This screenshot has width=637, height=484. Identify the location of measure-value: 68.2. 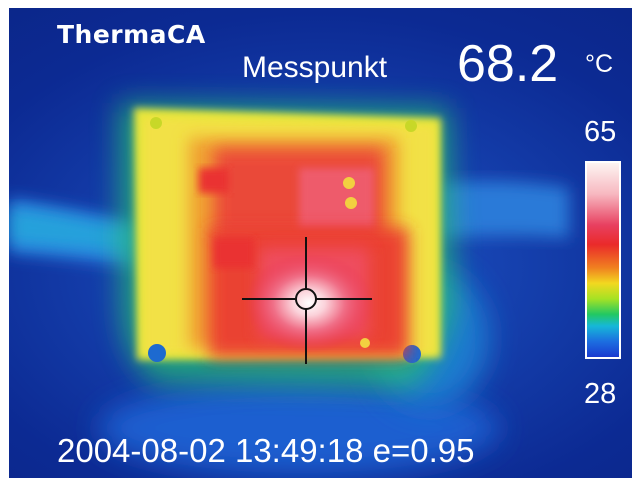
(508, 64).